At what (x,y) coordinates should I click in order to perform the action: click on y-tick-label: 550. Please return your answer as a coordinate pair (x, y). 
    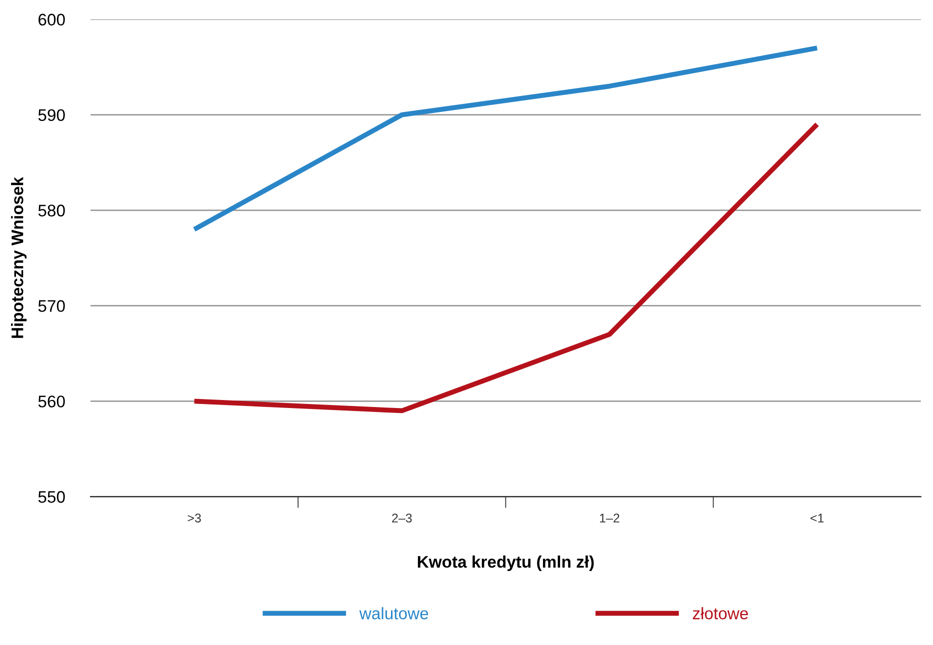
    Looking at the image, I should click on (51, 497).